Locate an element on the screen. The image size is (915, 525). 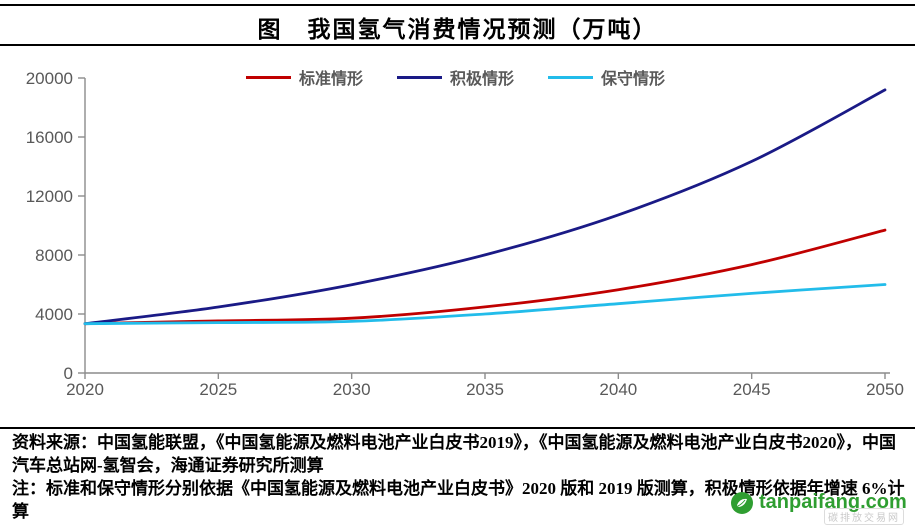
site-watermark: tanpaifang.com is located at coordinates (819, 502).